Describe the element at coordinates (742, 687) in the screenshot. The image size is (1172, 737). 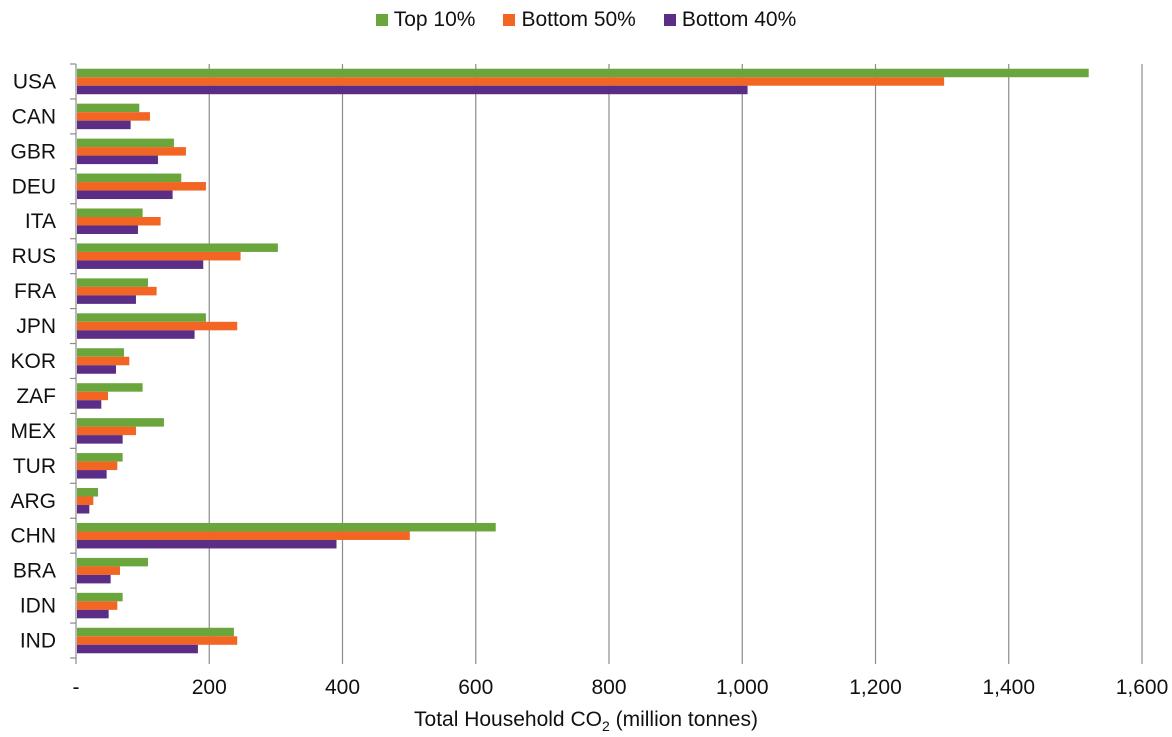
I see `x-tick-label: 1,000` at that location.